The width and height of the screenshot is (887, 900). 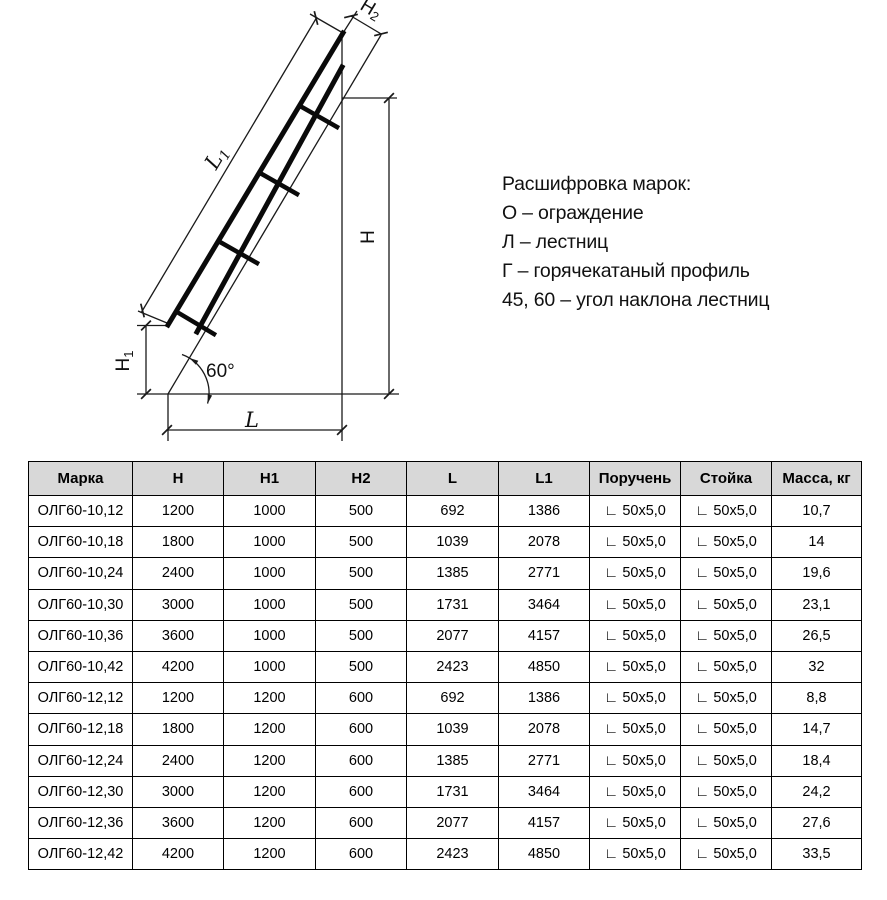 I want to click on legend-line-g: Г – горячекатаный профиль, so click(x=626, y=271).